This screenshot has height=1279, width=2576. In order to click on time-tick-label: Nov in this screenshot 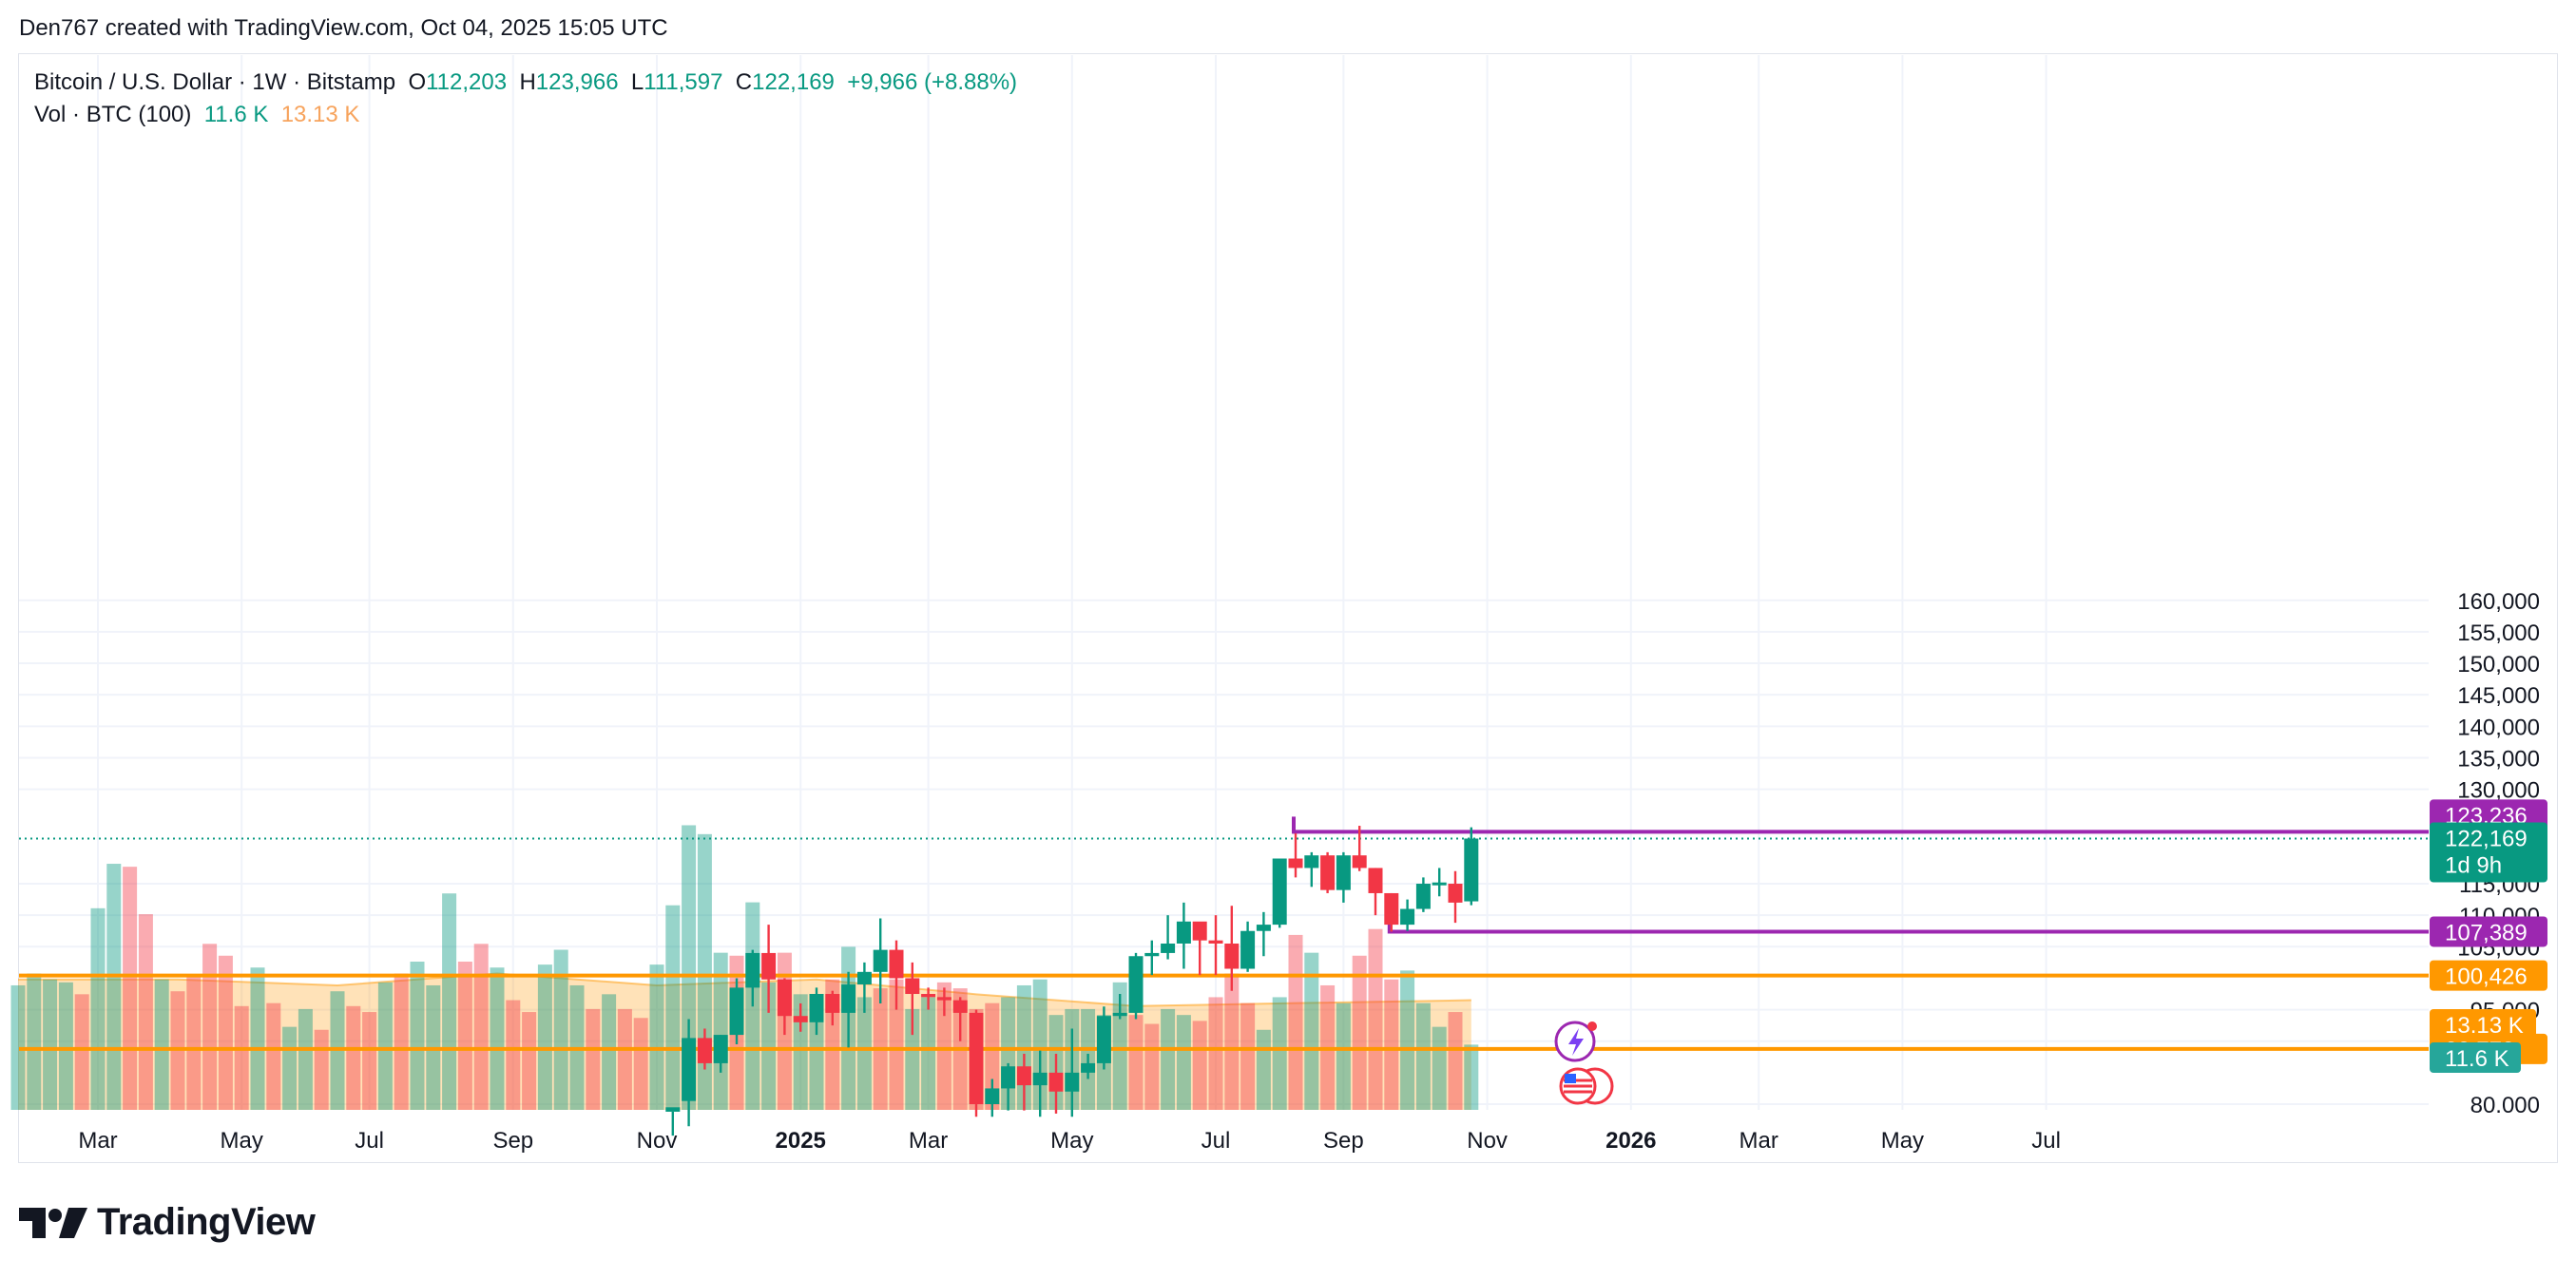, I will do `click(1488, 1141)`.